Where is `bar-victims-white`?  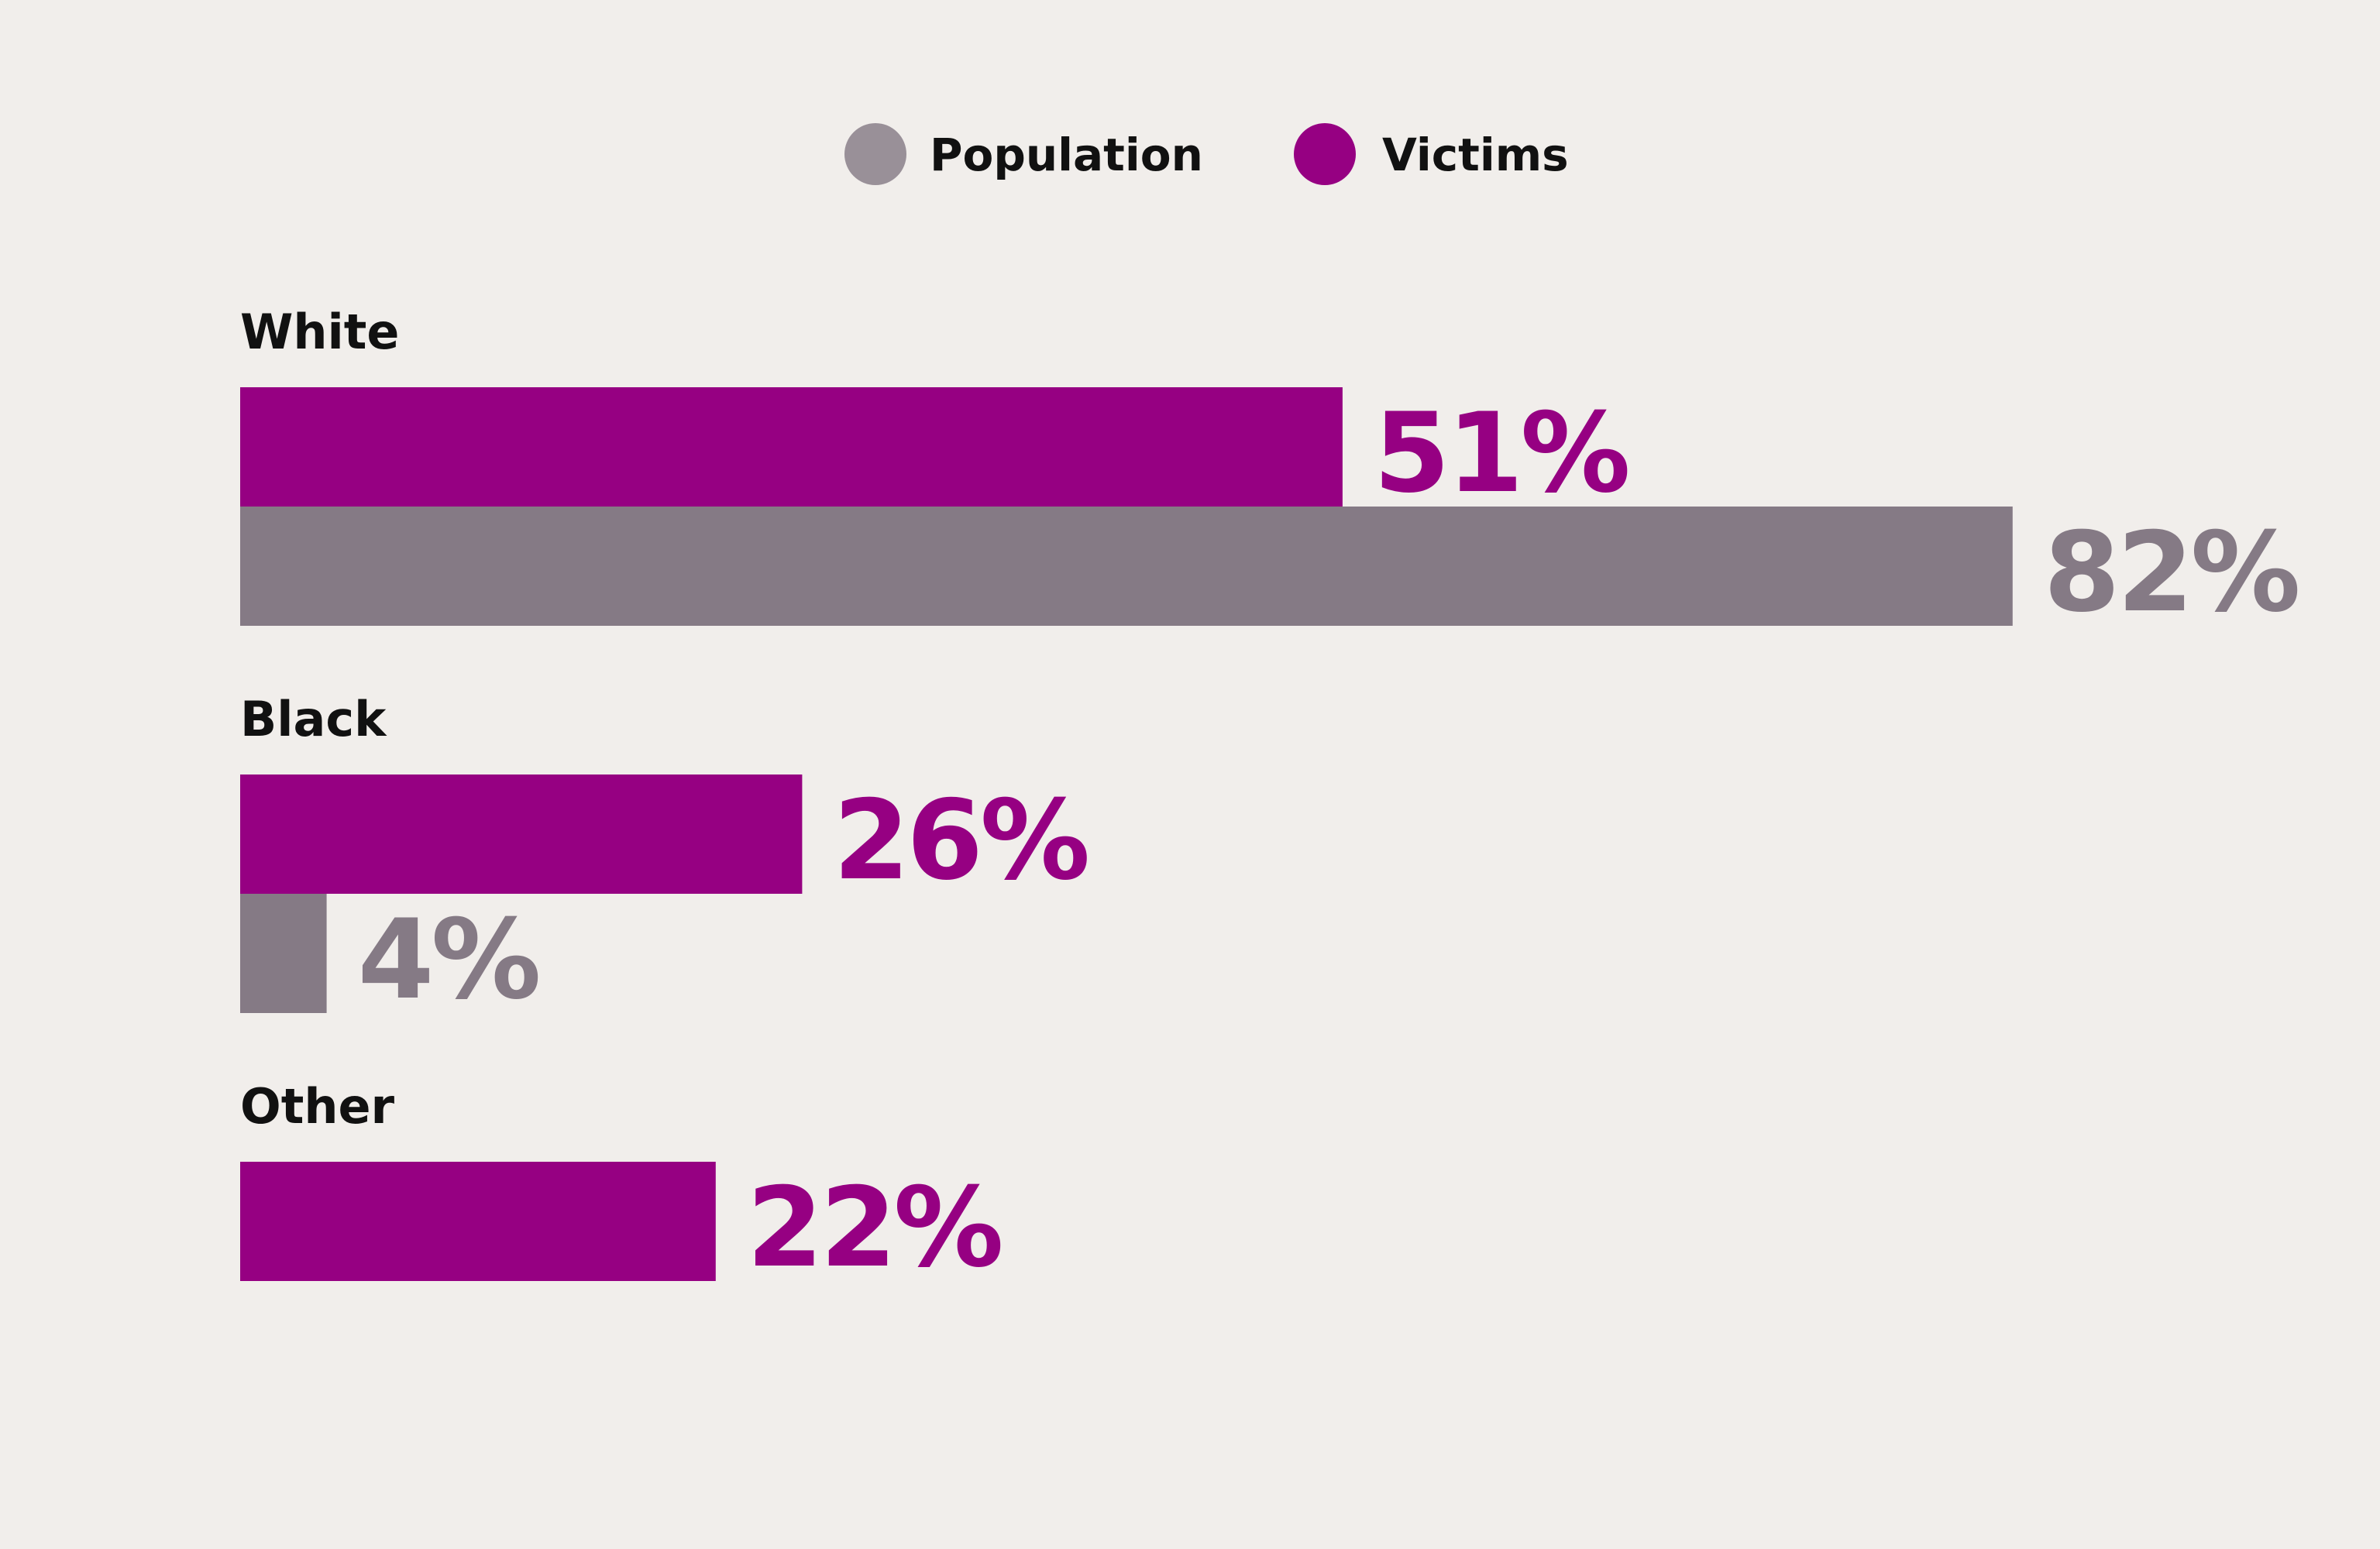 bar-victims-white is located at coordinates (791, 447).